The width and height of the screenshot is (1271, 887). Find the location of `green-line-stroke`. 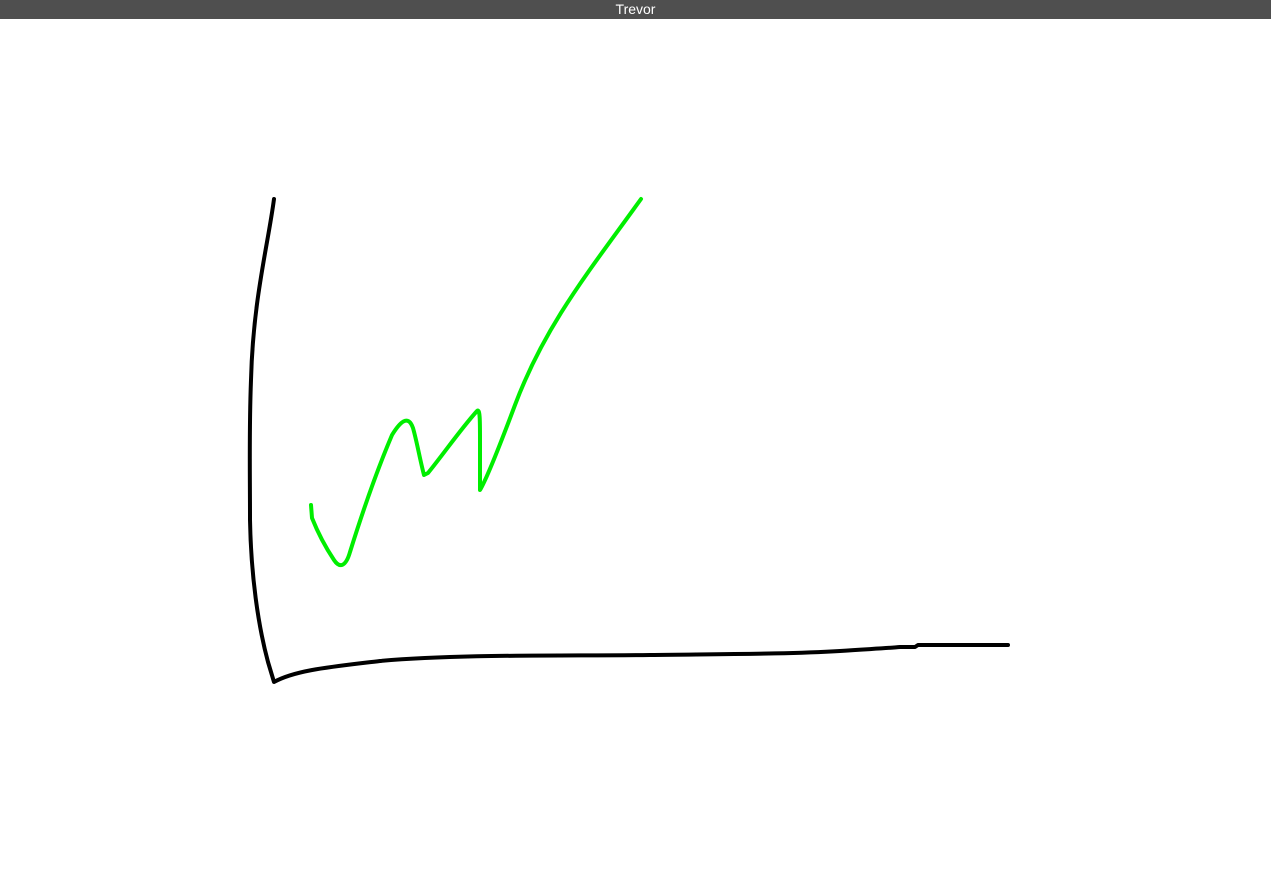

green-line-stroke is located at coordinates (476, 382).